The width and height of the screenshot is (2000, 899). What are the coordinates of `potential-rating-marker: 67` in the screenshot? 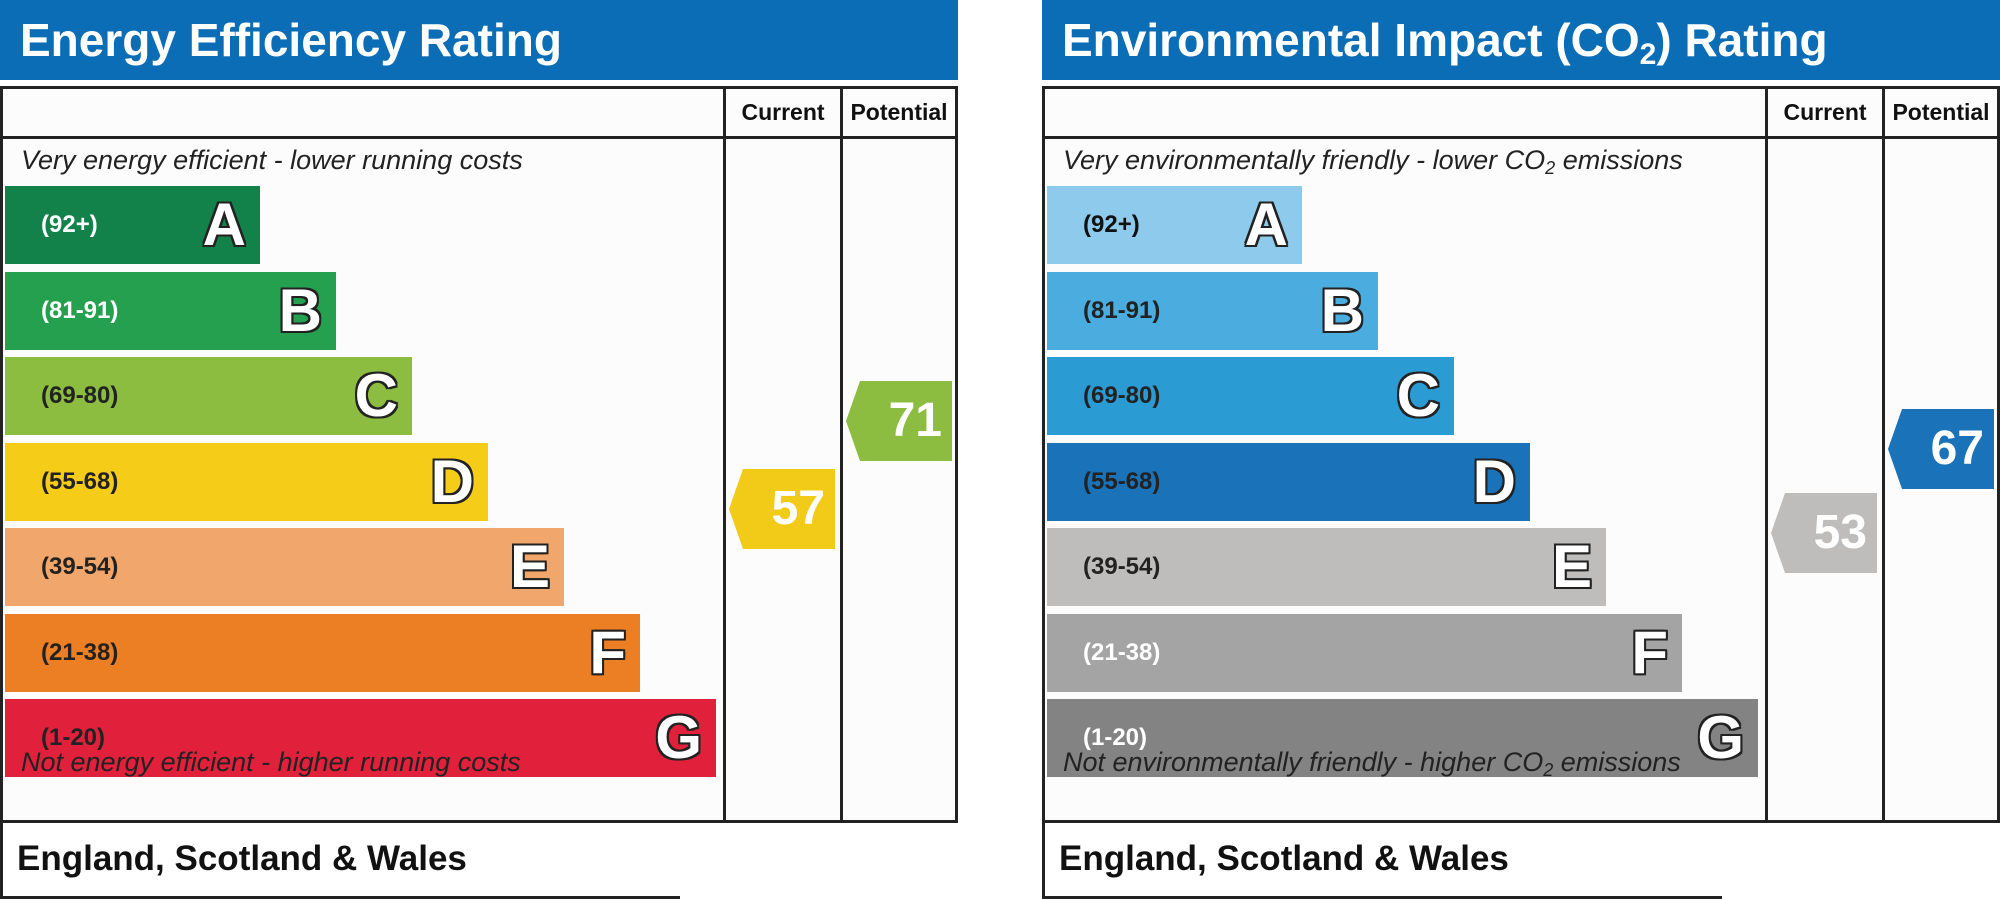 It's located at (1941, 448).